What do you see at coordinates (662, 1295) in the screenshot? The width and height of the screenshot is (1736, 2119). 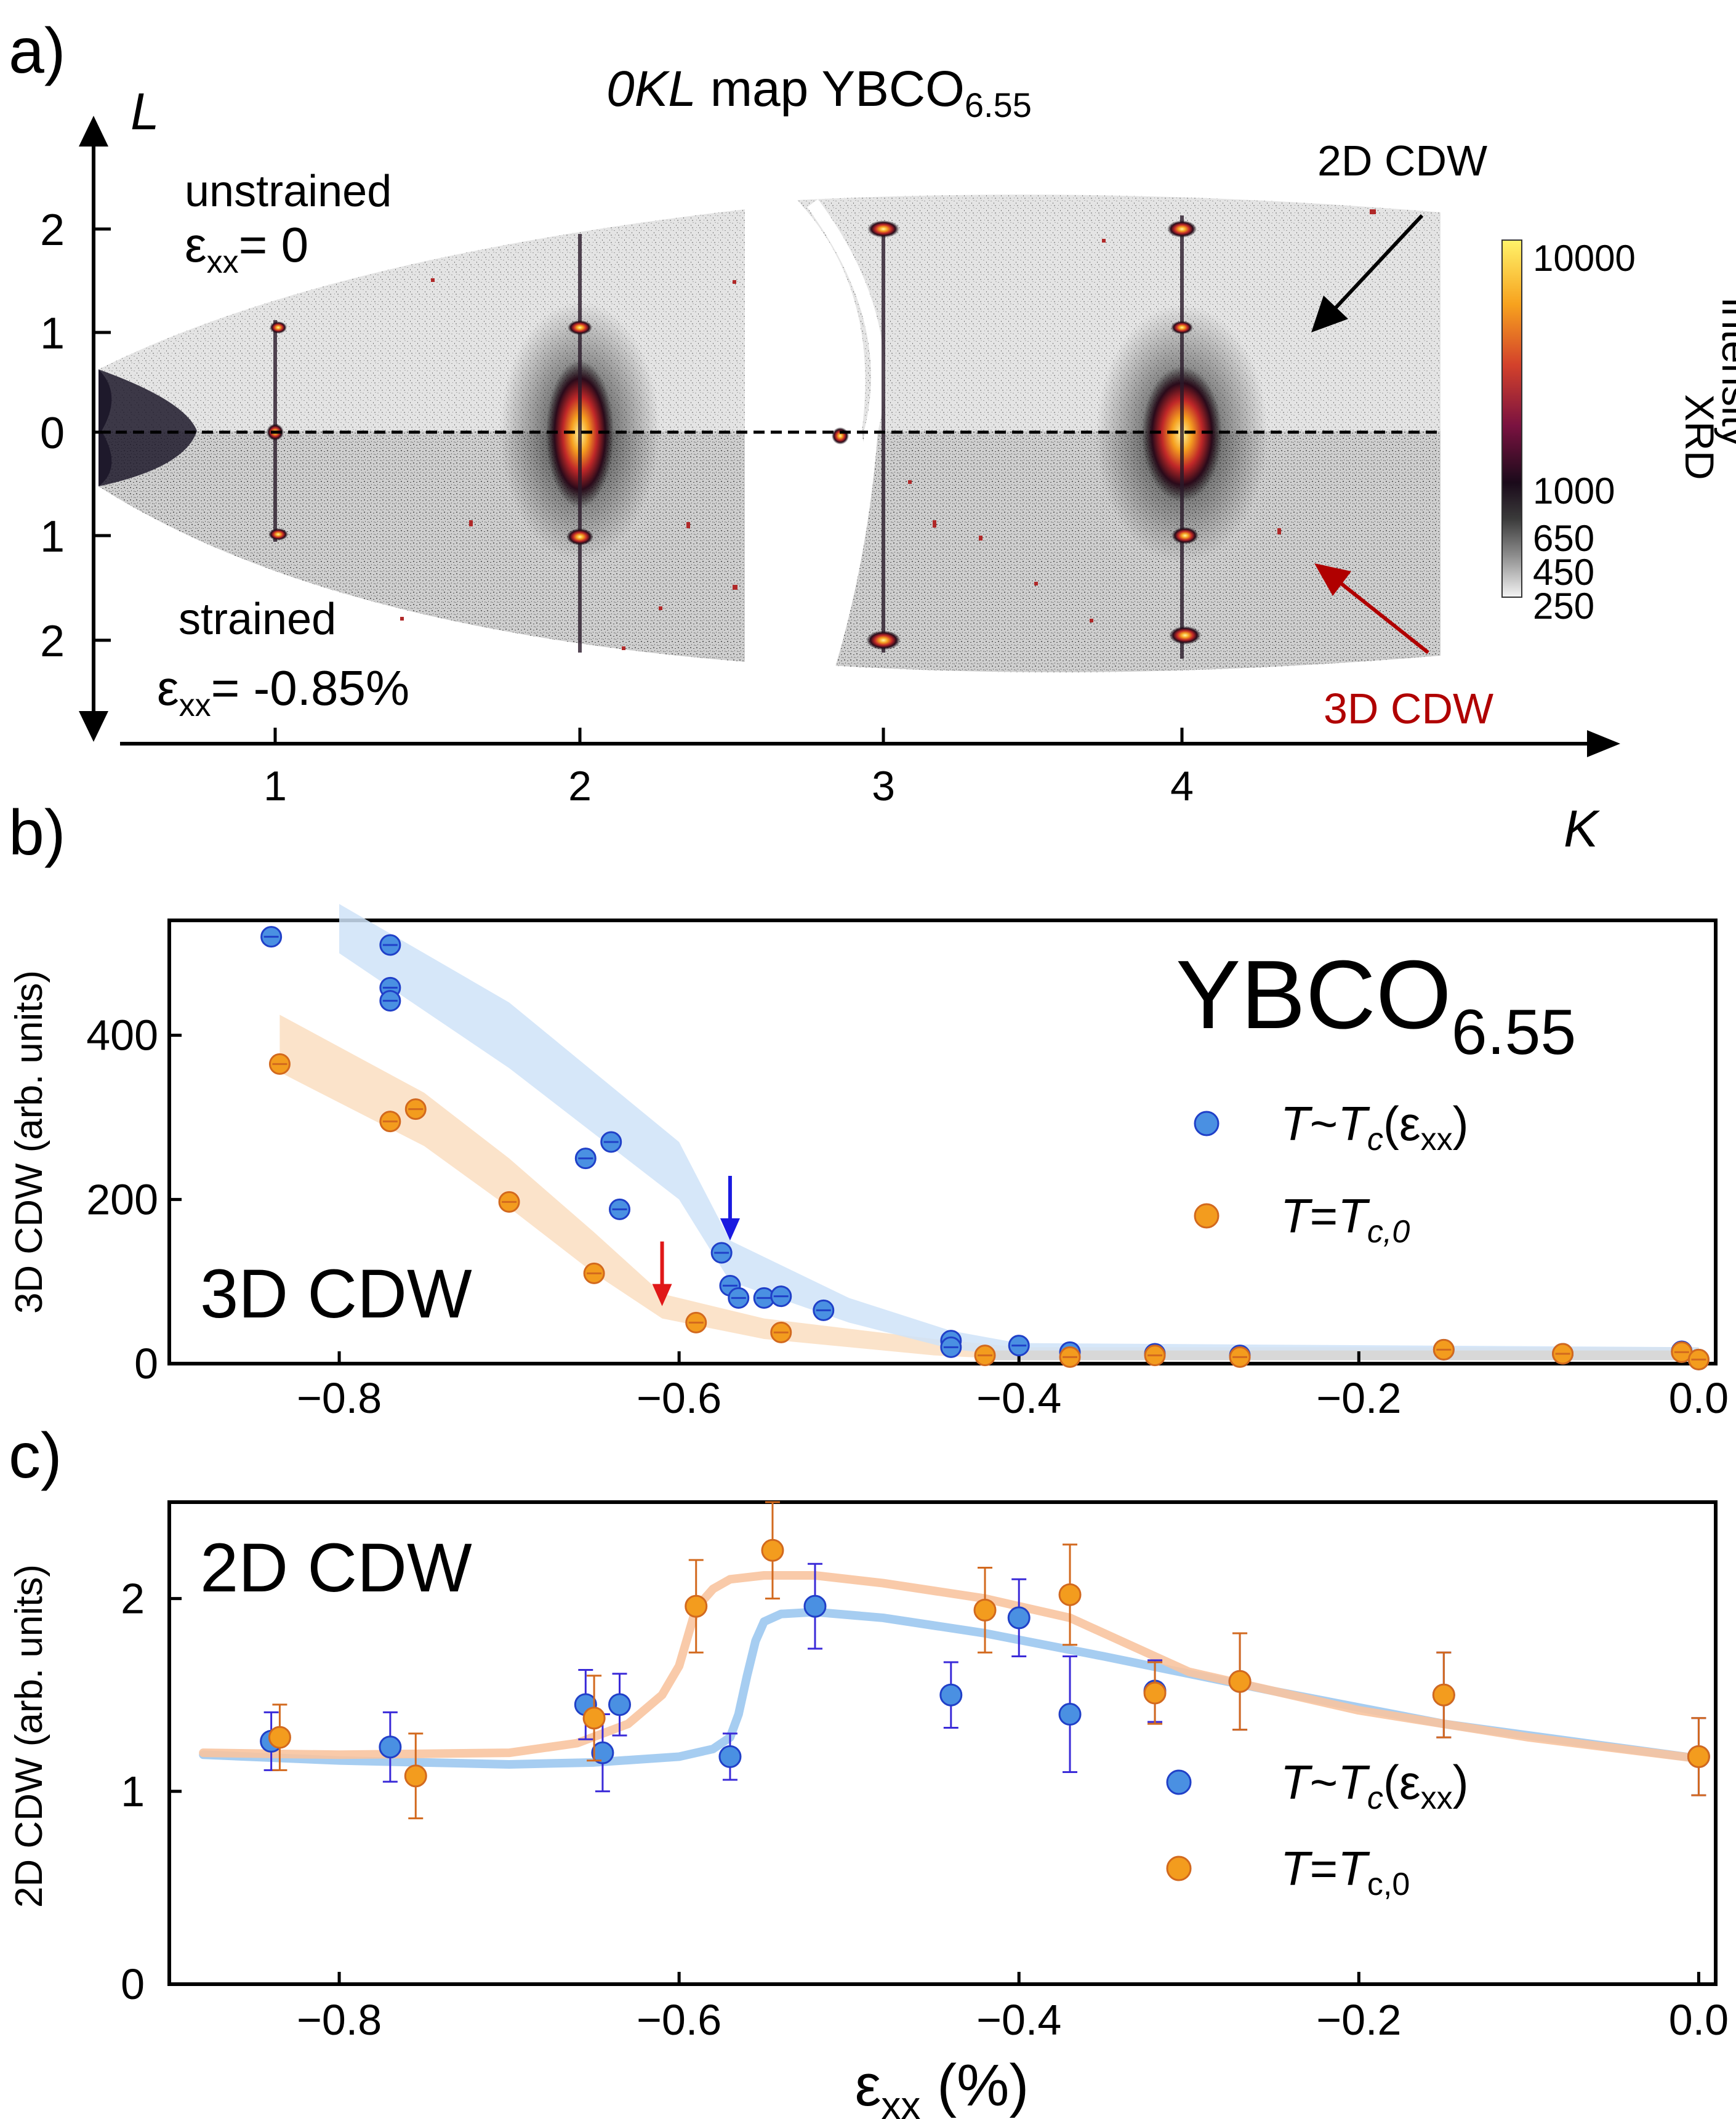 I see `red-arrow-head` at bounding box center [662, 1295].